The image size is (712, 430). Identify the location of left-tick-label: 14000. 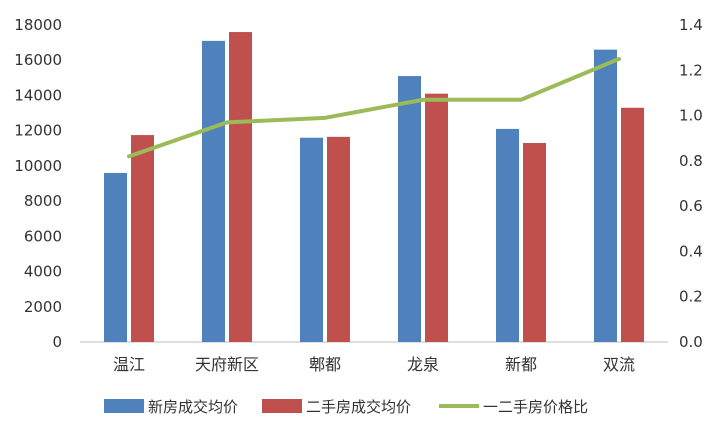
(38, 95).